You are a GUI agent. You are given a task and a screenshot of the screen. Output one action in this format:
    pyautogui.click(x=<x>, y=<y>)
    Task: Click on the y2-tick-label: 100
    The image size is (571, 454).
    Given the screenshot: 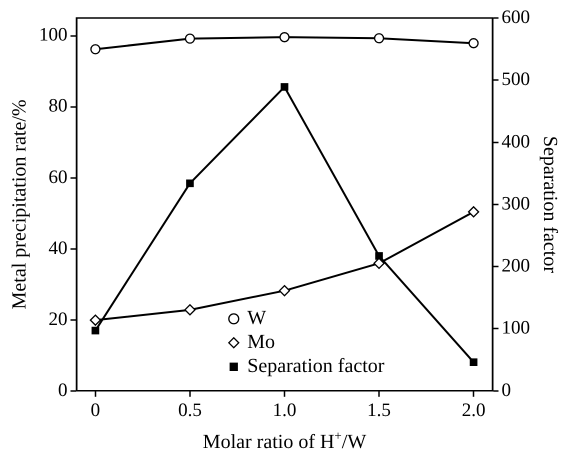 What is the action you would take?
    pyautogui.click(x=516, y=328)
    